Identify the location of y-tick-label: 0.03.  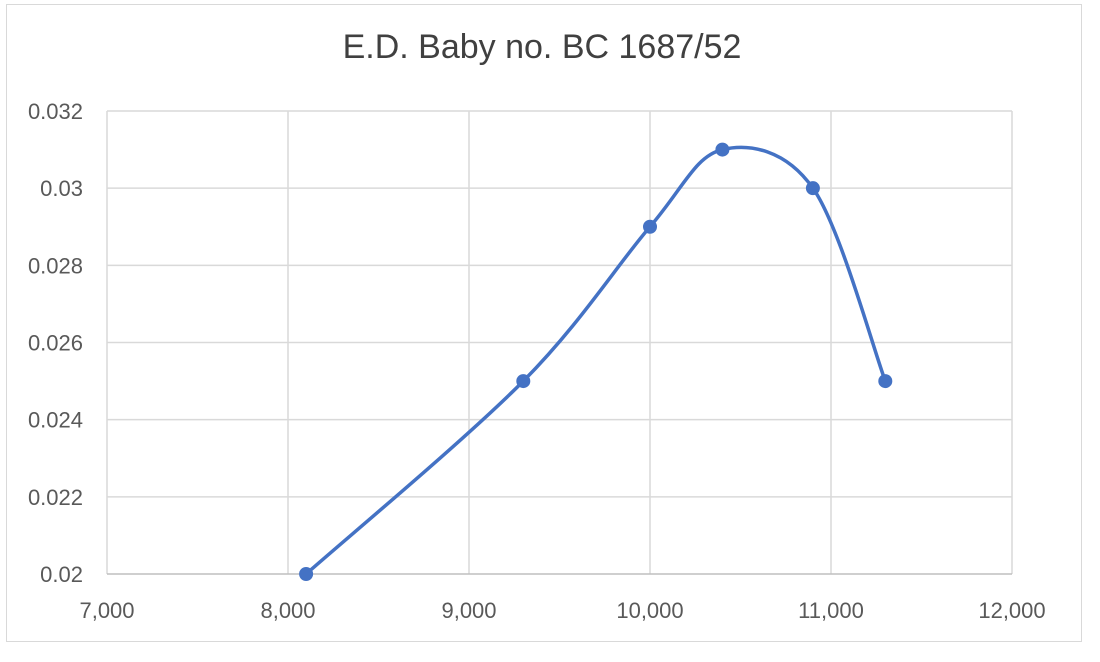
(61, 188).